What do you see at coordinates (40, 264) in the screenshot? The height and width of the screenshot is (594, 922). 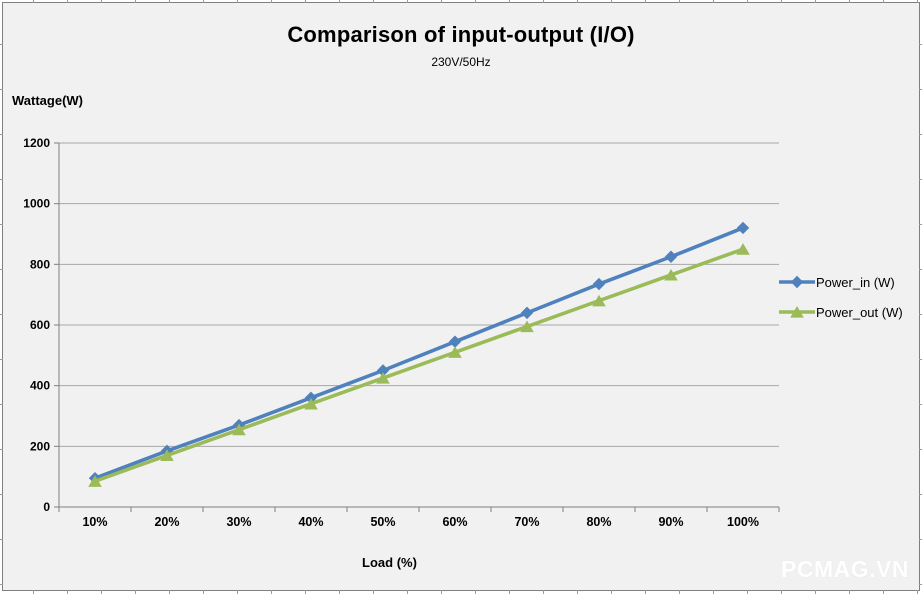 I see `y-tick-label: 800` at bounding box center [40, 264].